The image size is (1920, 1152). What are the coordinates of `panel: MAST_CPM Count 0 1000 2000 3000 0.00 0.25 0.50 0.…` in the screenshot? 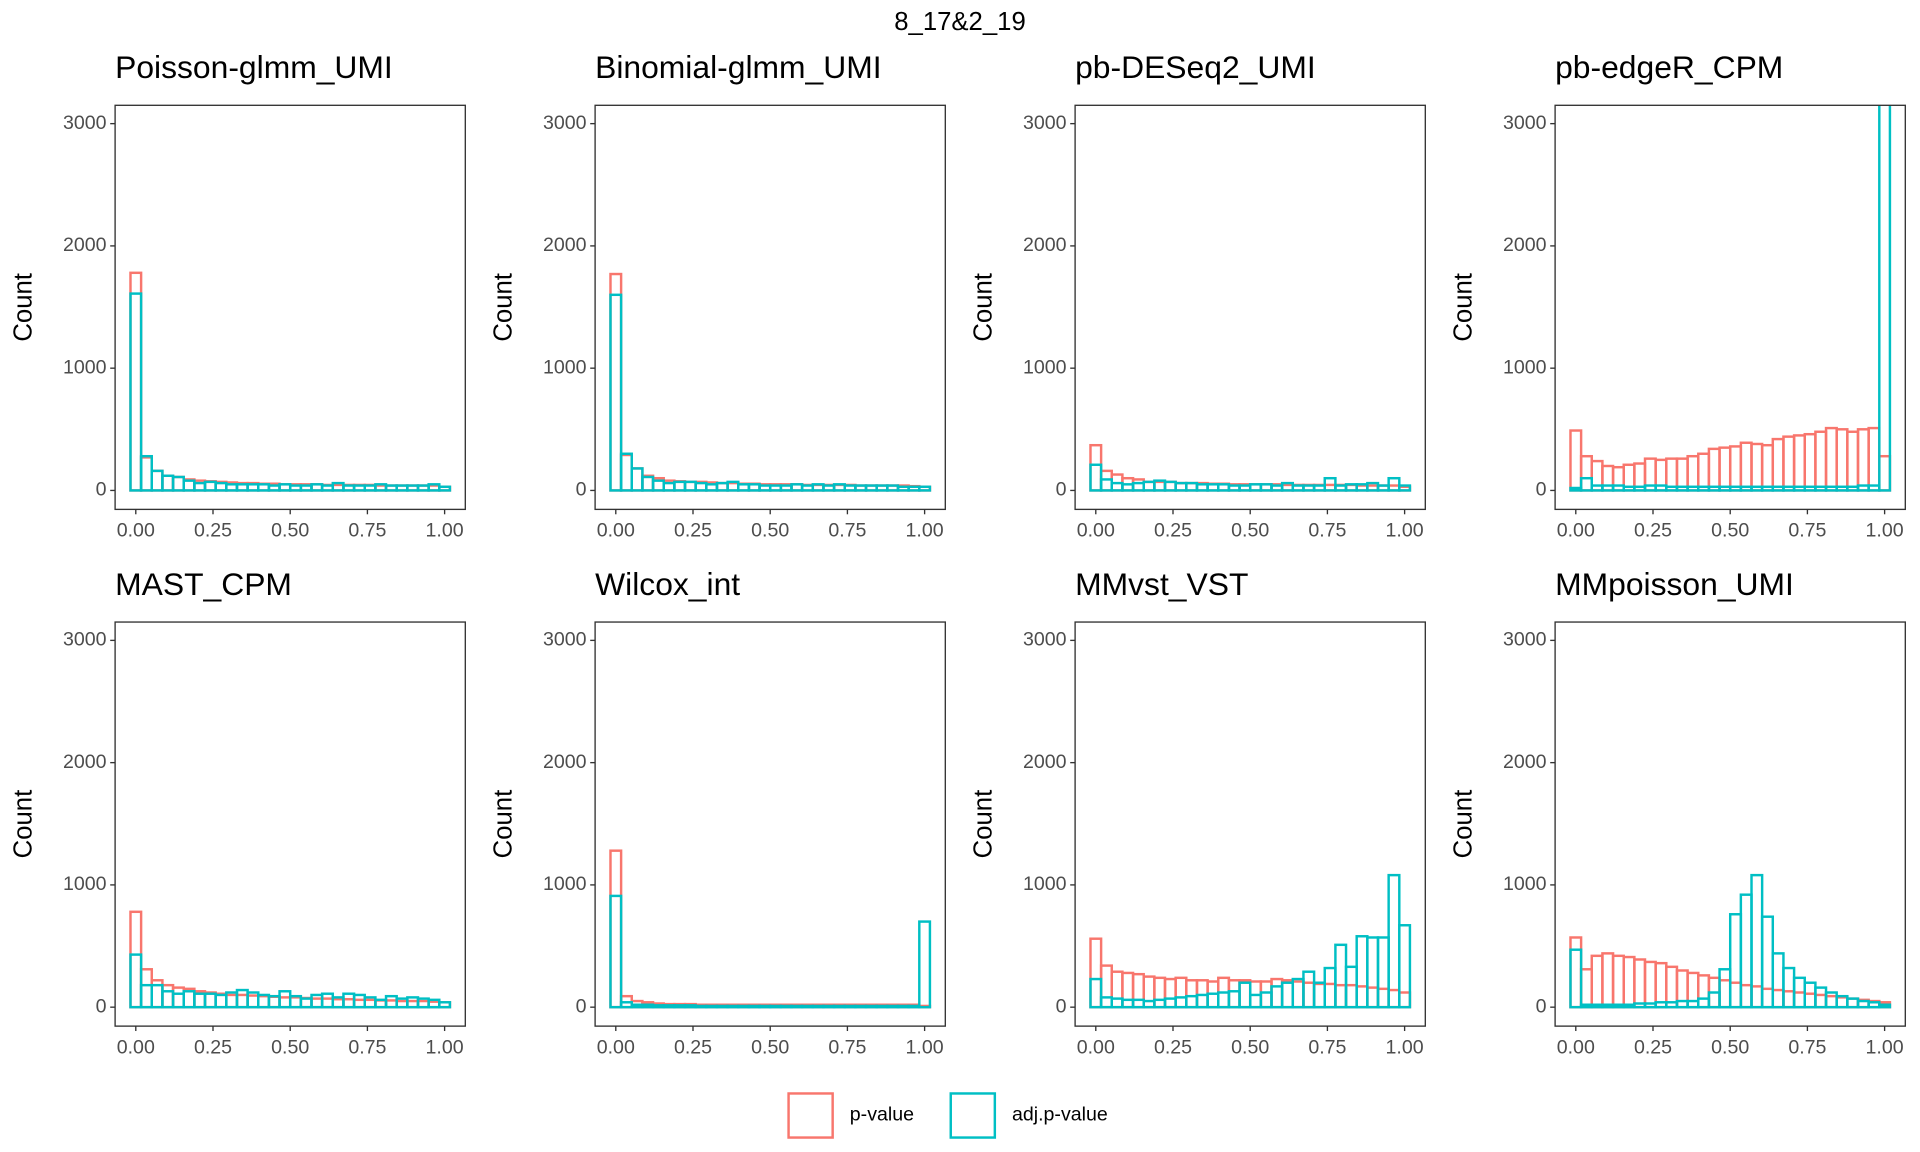 It's located at (237, 812).